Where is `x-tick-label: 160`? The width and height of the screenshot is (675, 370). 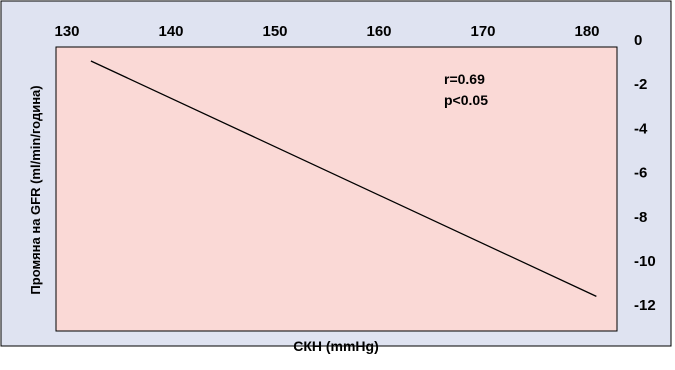 x-tick-label: 160 is located at coordinates (378, 31).